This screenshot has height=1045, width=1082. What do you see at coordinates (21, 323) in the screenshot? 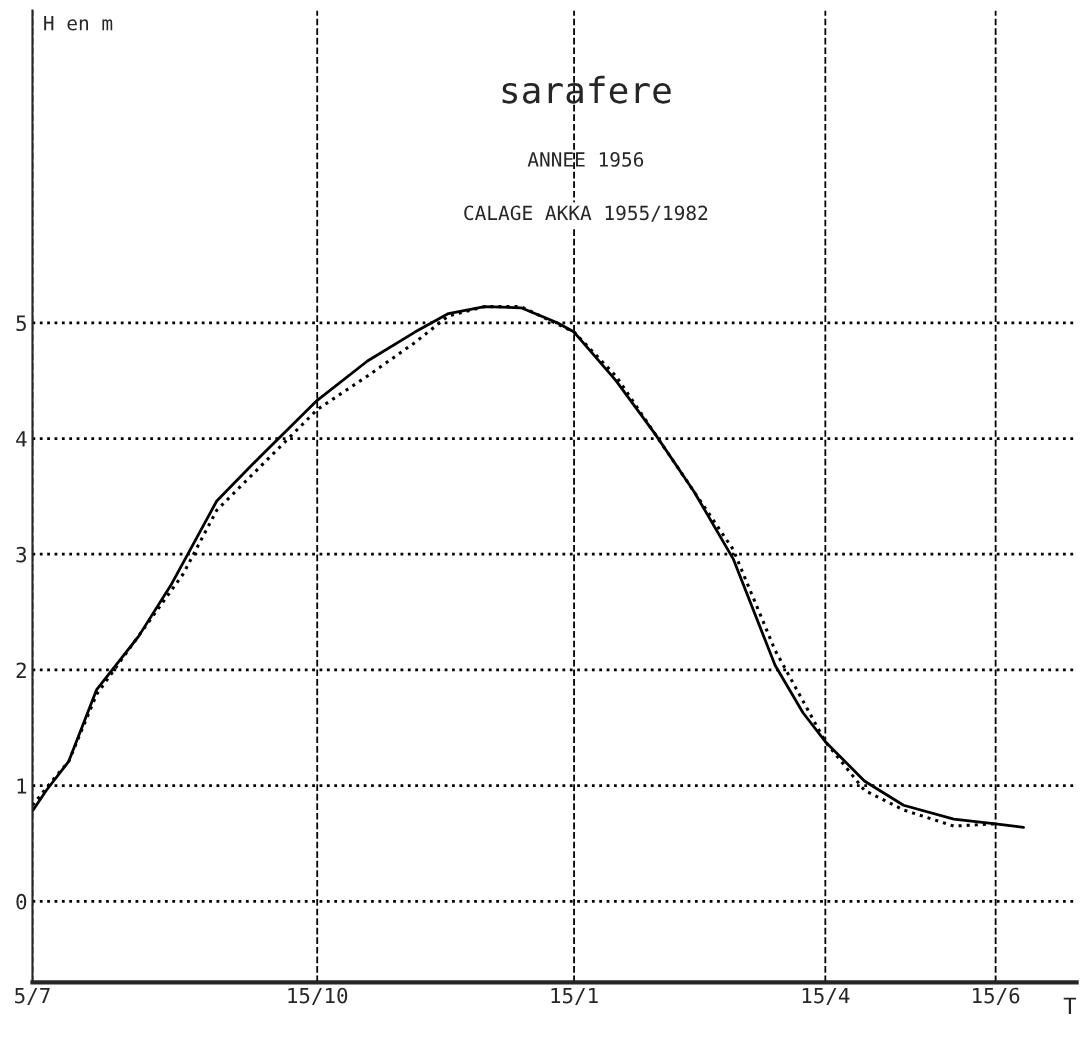
I see `y-tick-label: 5` at bounding box center [21, 323].